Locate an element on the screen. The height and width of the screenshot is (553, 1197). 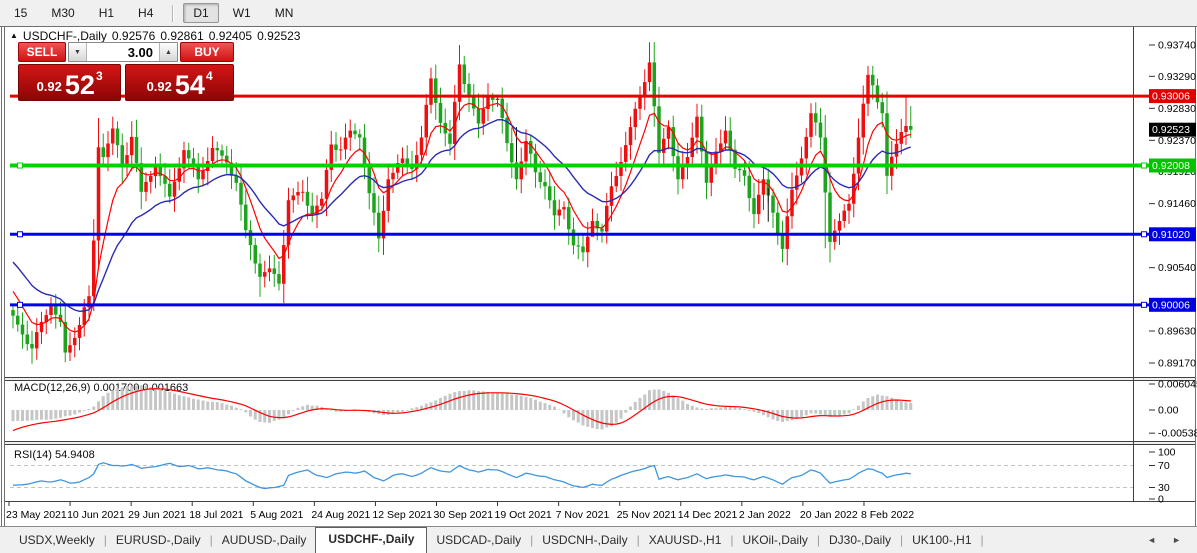
timeframe-button-h1: H1 is located at coordinates (106, 13).